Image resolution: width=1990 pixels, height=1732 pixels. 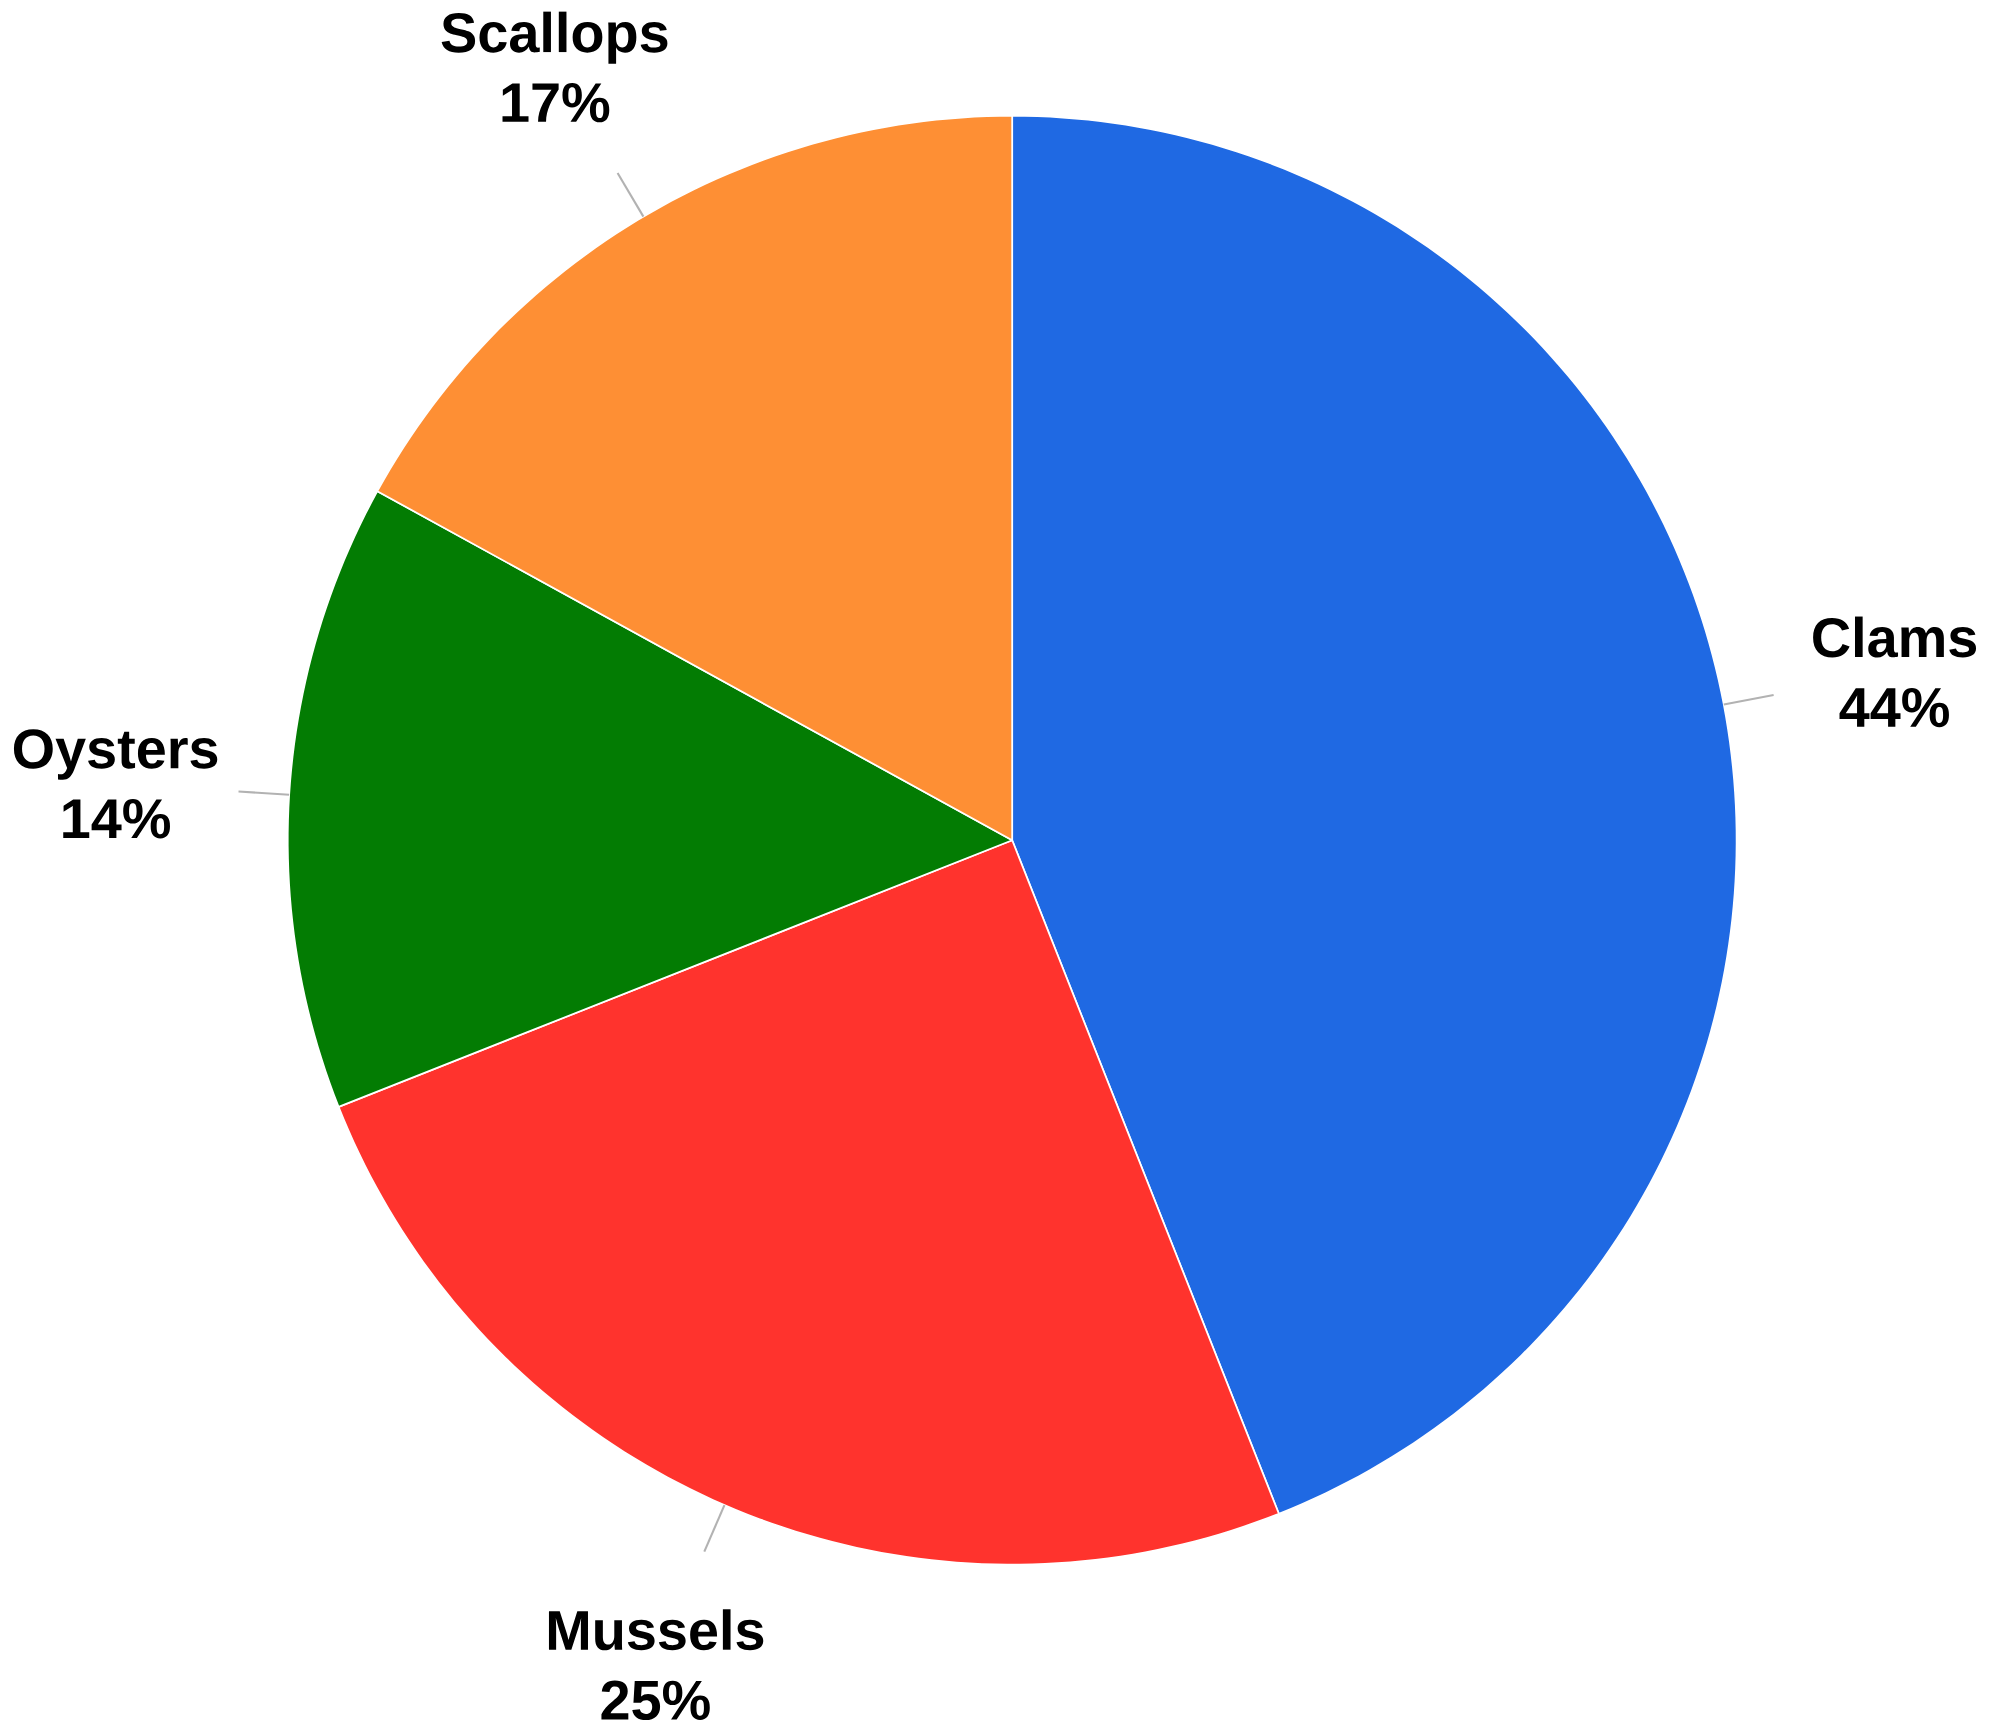 What do you see at coordinates (655, 1700) in the screenshot?
I see `data-label: 25%` at bounding box center [655, 1700].